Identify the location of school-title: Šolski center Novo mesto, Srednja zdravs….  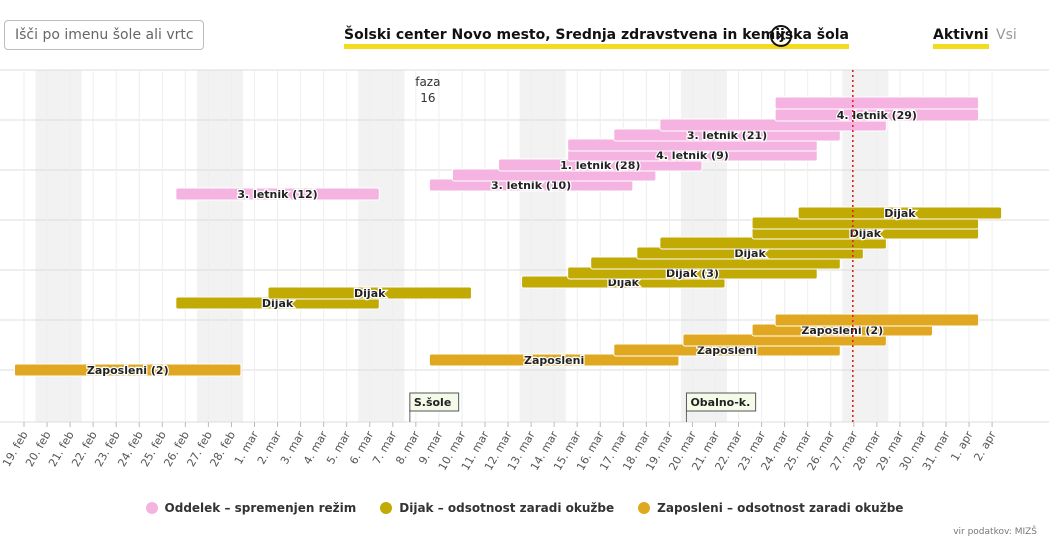
(597, 38).